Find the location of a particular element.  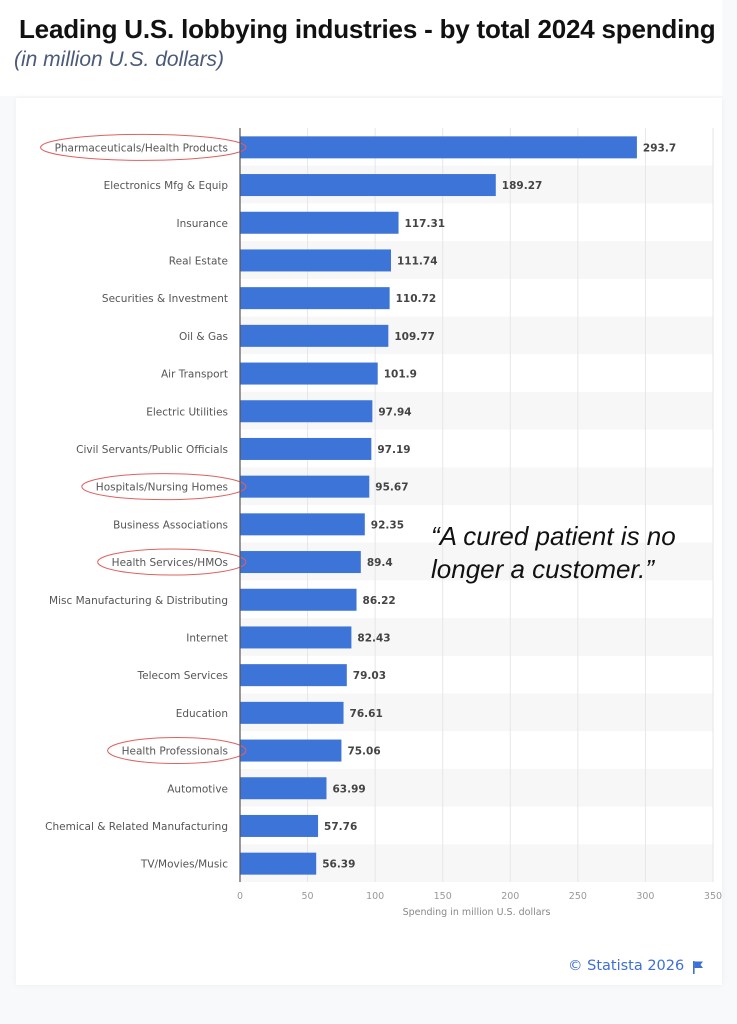

tick-labels: 0 50 100 150 200 250 300 350 is located at coordinates (479, 896).